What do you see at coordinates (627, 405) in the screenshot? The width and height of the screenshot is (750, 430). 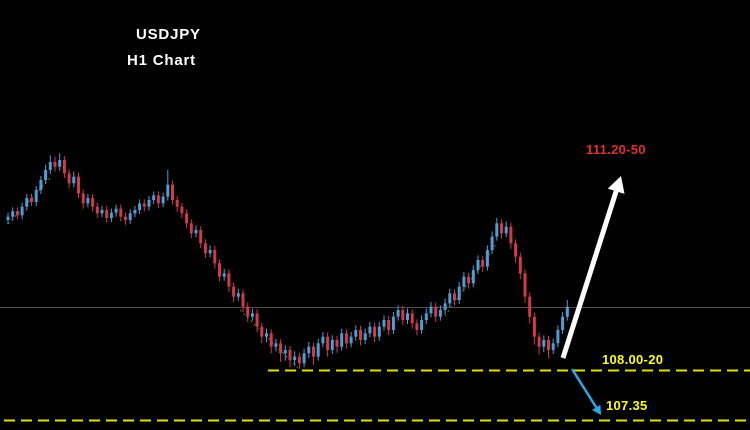 I see `lower-support-label: 107.35` at bounding box center [627, 405].